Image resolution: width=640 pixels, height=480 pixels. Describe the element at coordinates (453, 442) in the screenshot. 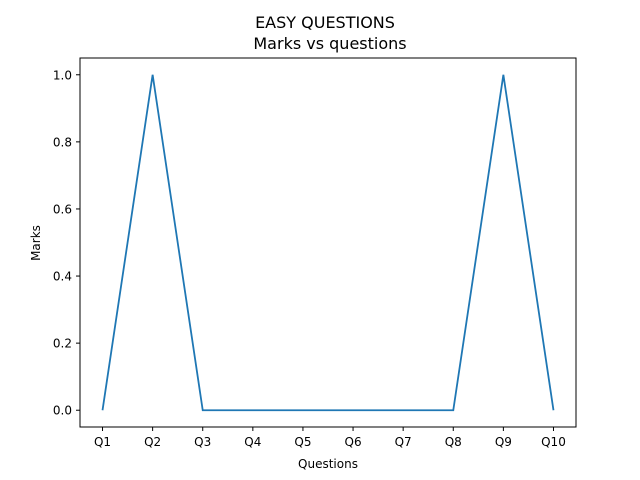

I see `x-tick-label: Q8` at that location.